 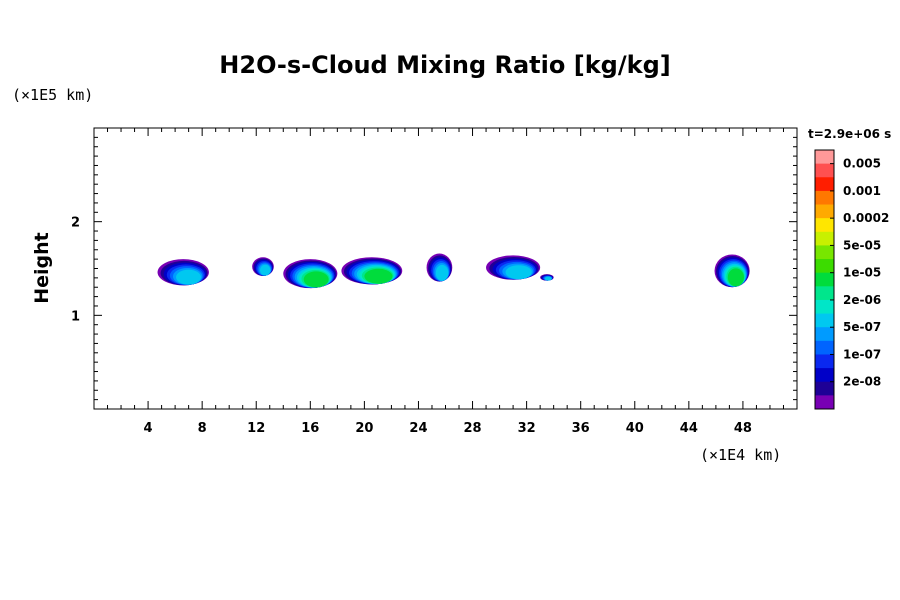 What do you see at coordinates (862, 245) in the screenshot?
I see `colorbar-label: 5e-05` at bounding box center [862, 245].